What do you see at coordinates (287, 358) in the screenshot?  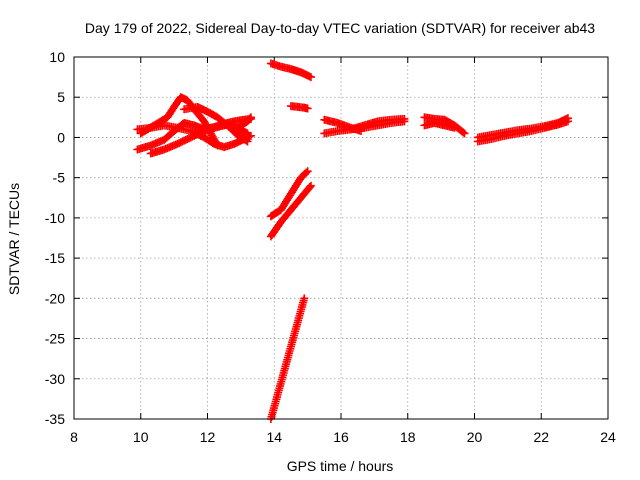 I see `series-track-k` at bounding box center [287, 358].